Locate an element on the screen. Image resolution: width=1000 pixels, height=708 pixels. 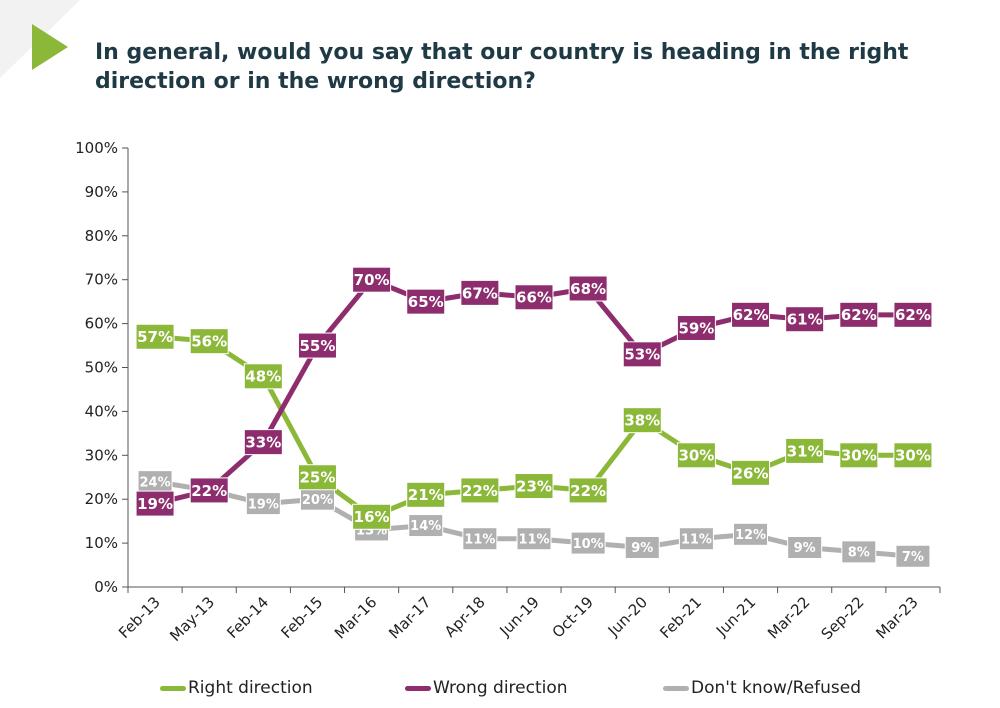
y-tick-label: 0% is located at coordinates (106, 587).